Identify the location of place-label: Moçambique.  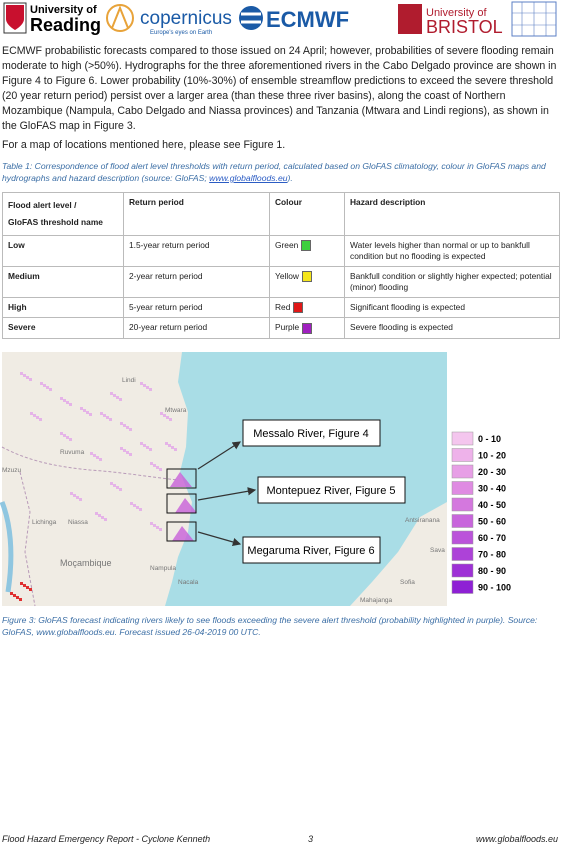
(86, 563).